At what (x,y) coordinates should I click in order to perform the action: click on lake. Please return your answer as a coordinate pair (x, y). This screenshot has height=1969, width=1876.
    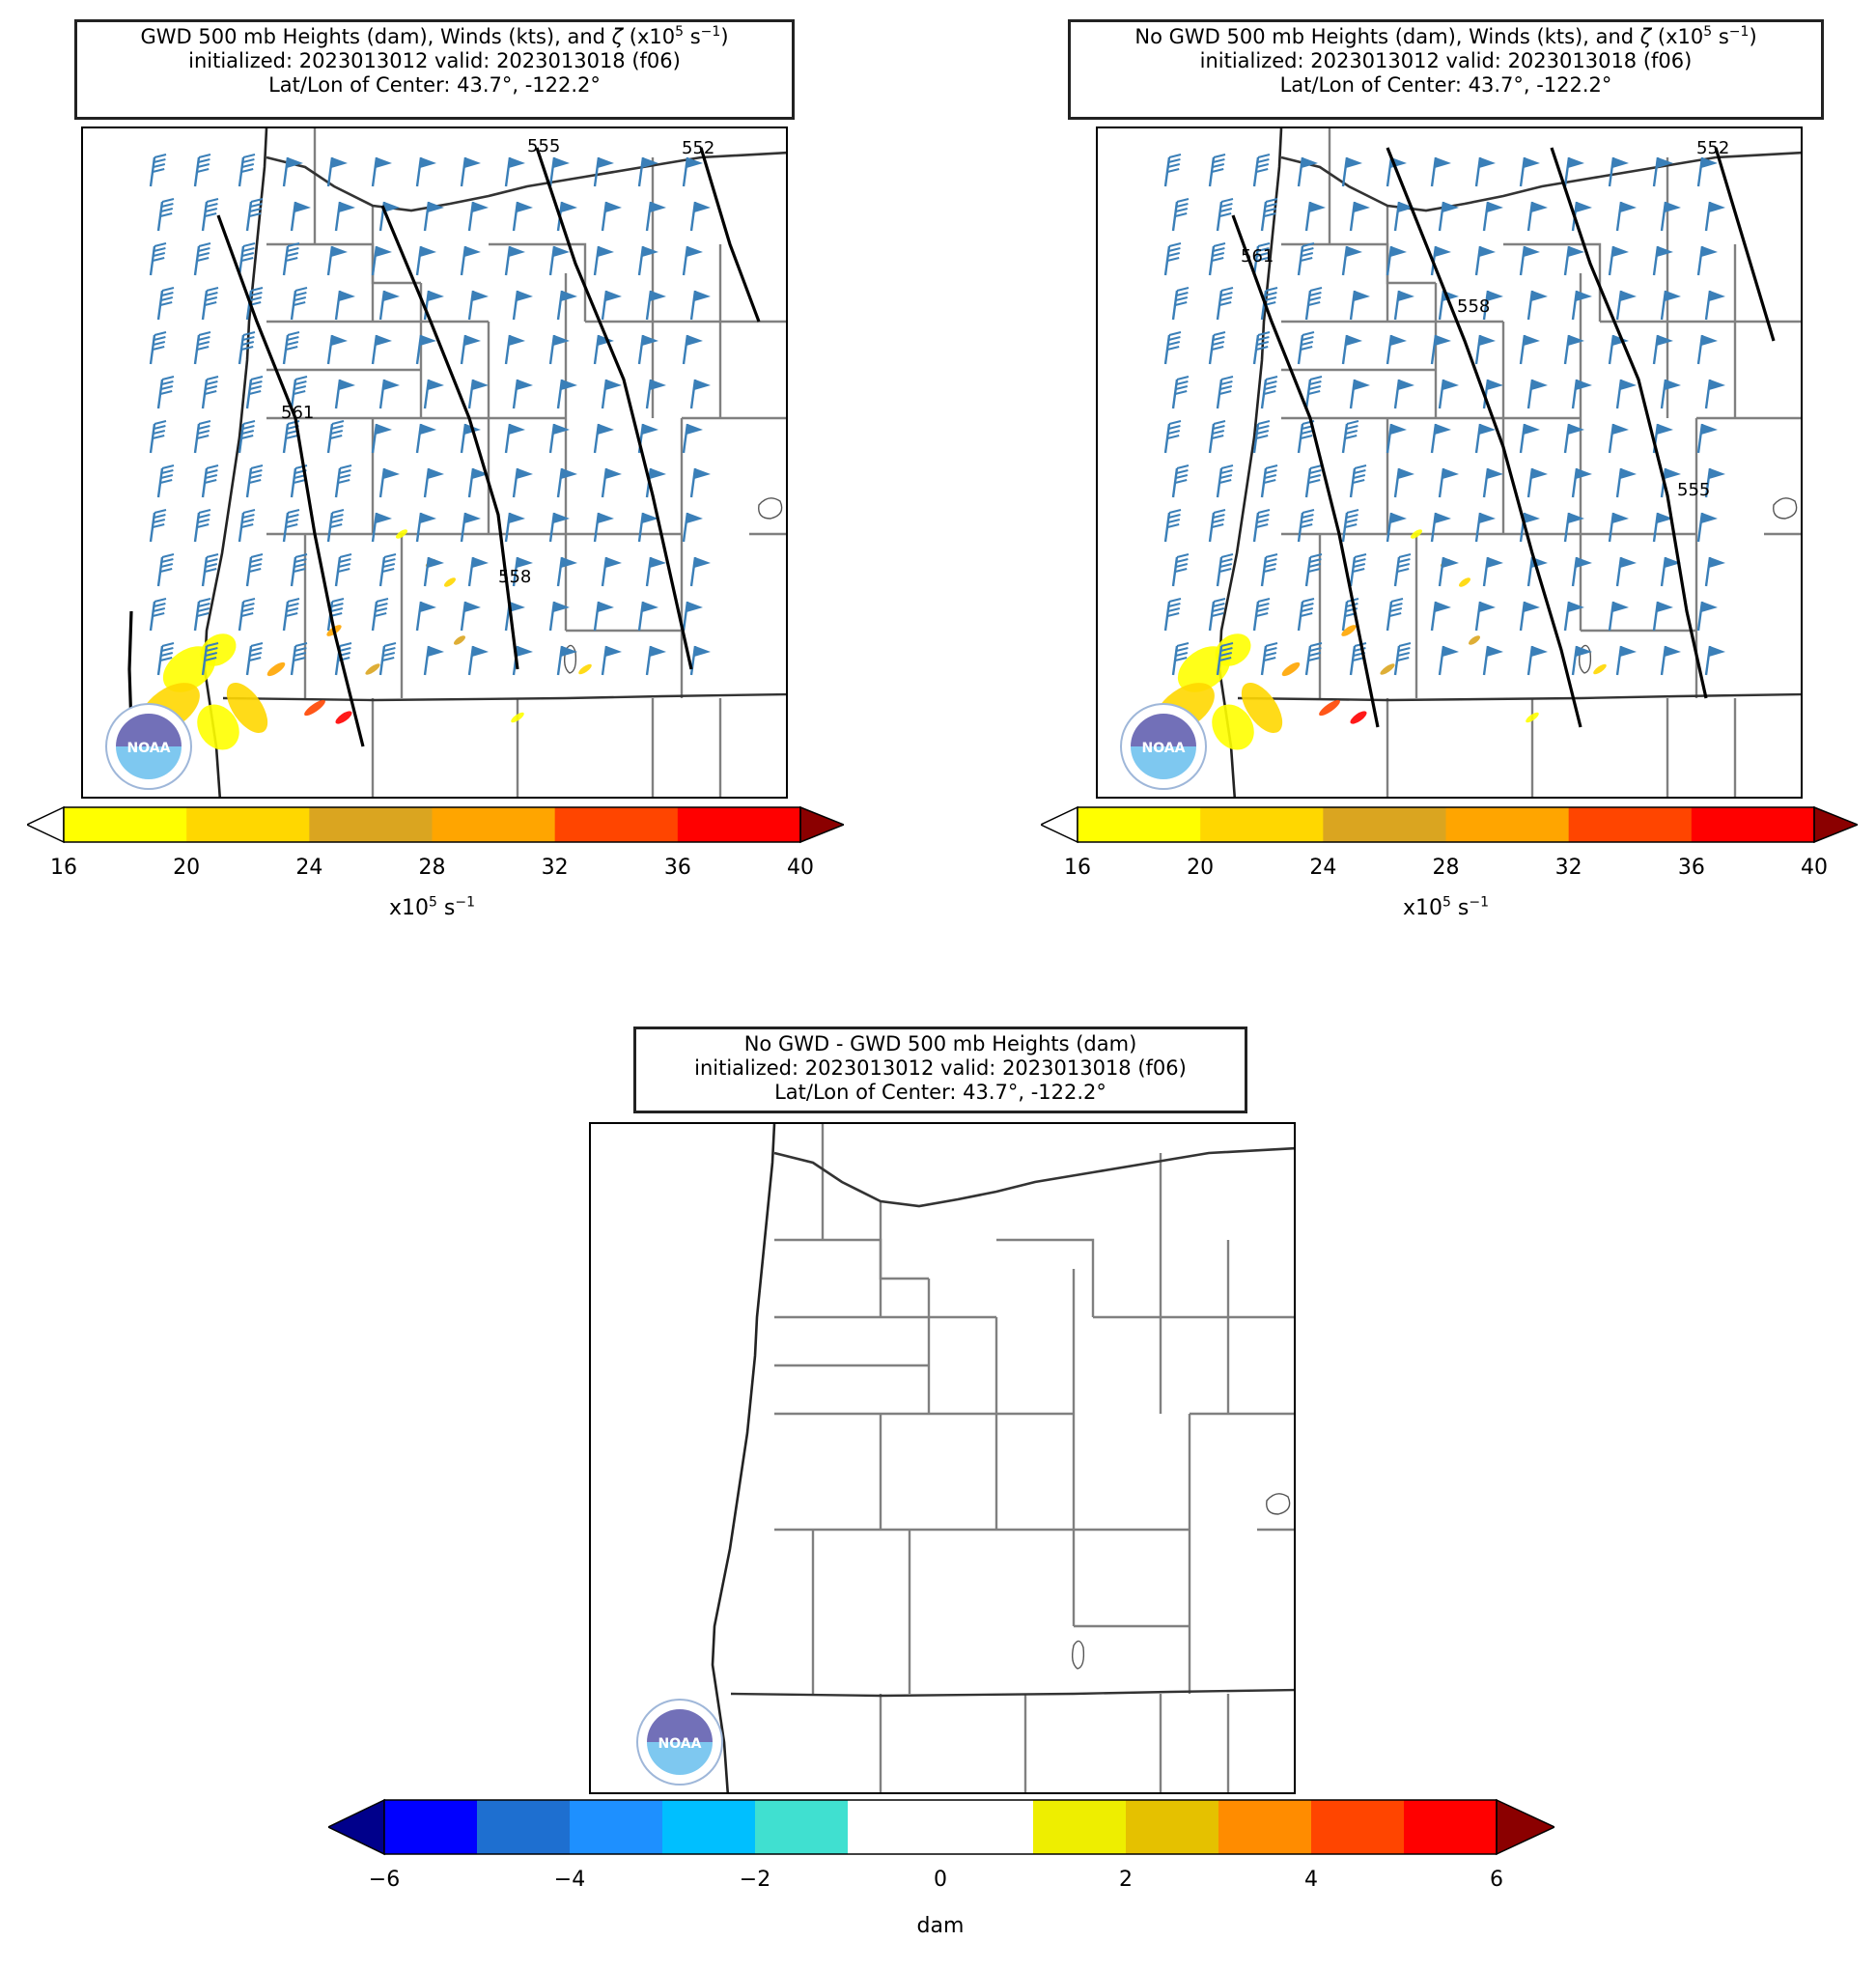
    Looking at the image, I should click on (1279, 1504).